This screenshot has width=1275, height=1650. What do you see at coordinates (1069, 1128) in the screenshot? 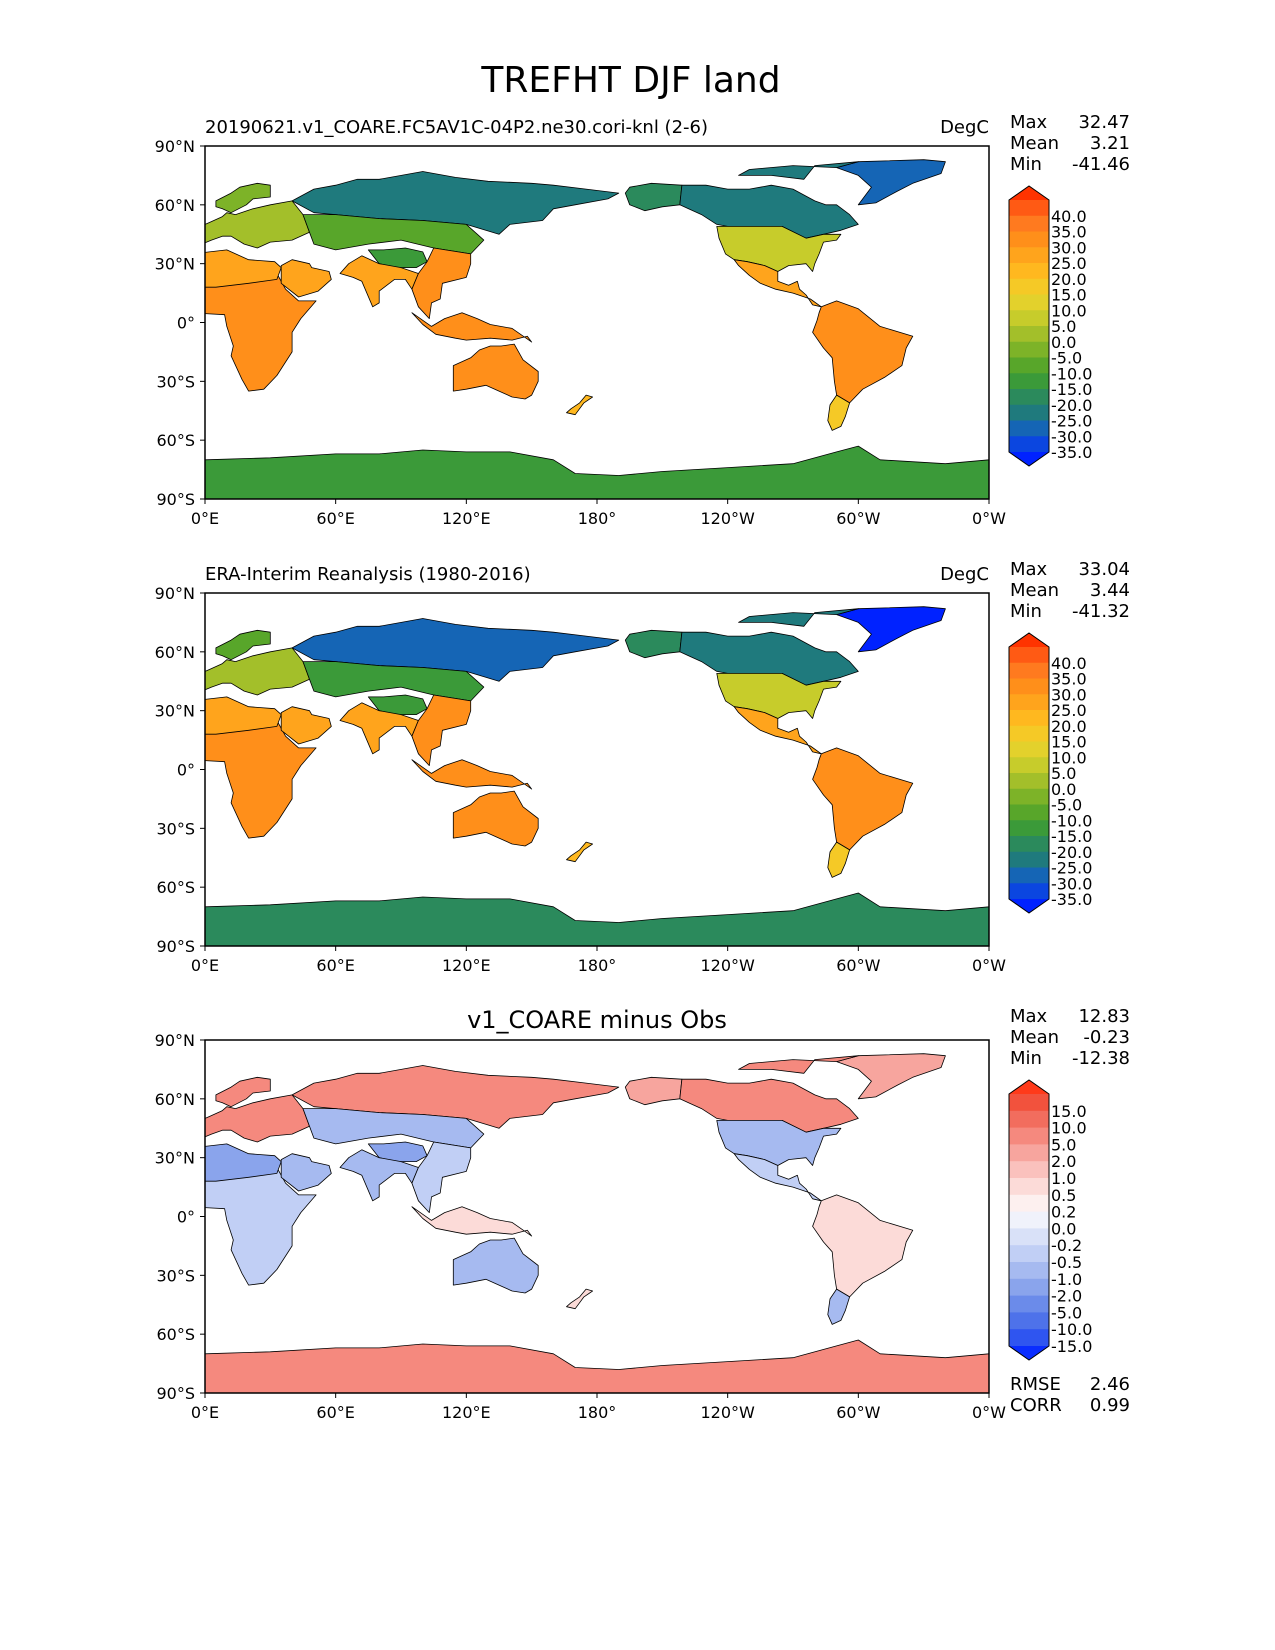
I see `colorbar-tick-label: 10.0` at bounding box center [1069, 1128].